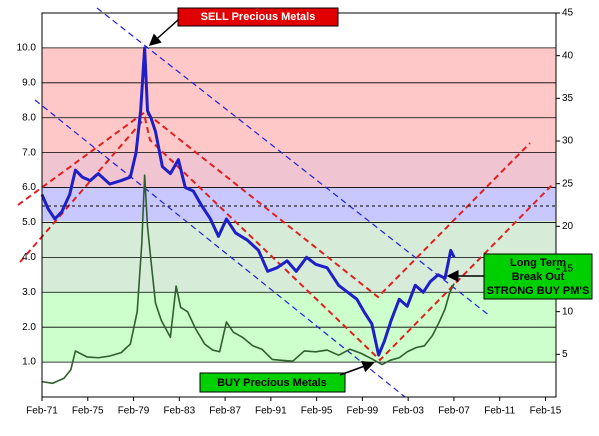 This screenshot has width=599, height=436. What do you see at coordinates (538, 291) in the screenshot?
I see `annotation: STRONG BUY PM'S` at bounding box center [538, 291].